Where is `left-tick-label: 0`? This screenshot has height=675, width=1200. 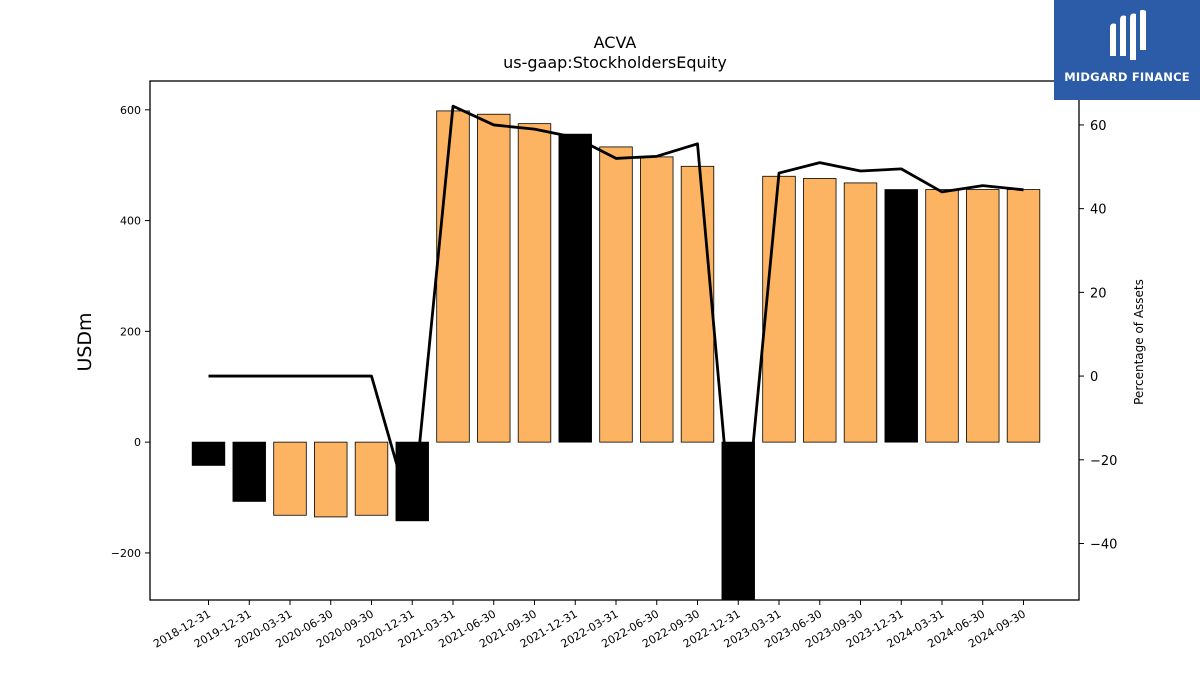
left-tick-label: 0 is located at coordinates (137, 442).